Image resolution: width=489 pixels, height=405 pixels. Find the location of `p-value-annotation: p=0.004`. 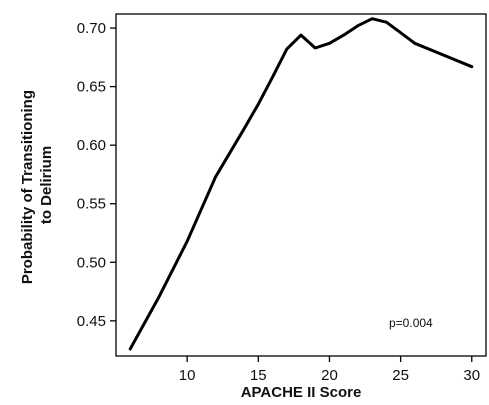

p-value-annotation: p=0.004 is located at coordinates (411, 323).